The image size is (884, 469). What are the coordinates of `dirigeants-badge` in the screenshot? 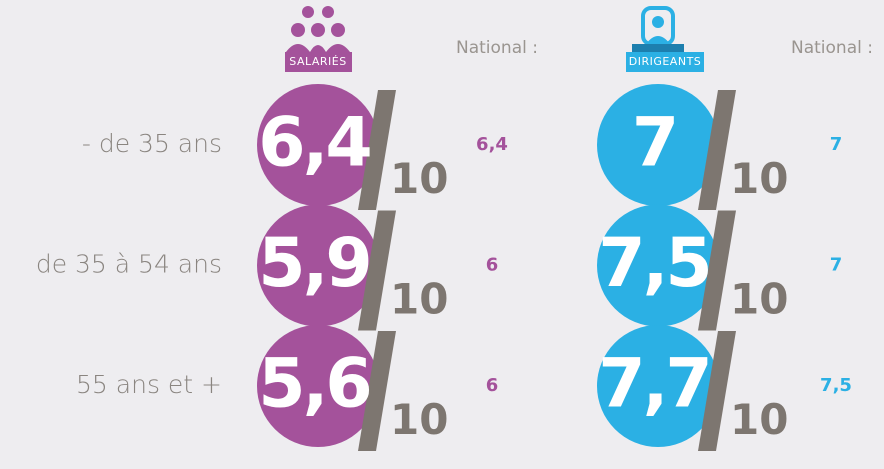 It's located at (665, 62).